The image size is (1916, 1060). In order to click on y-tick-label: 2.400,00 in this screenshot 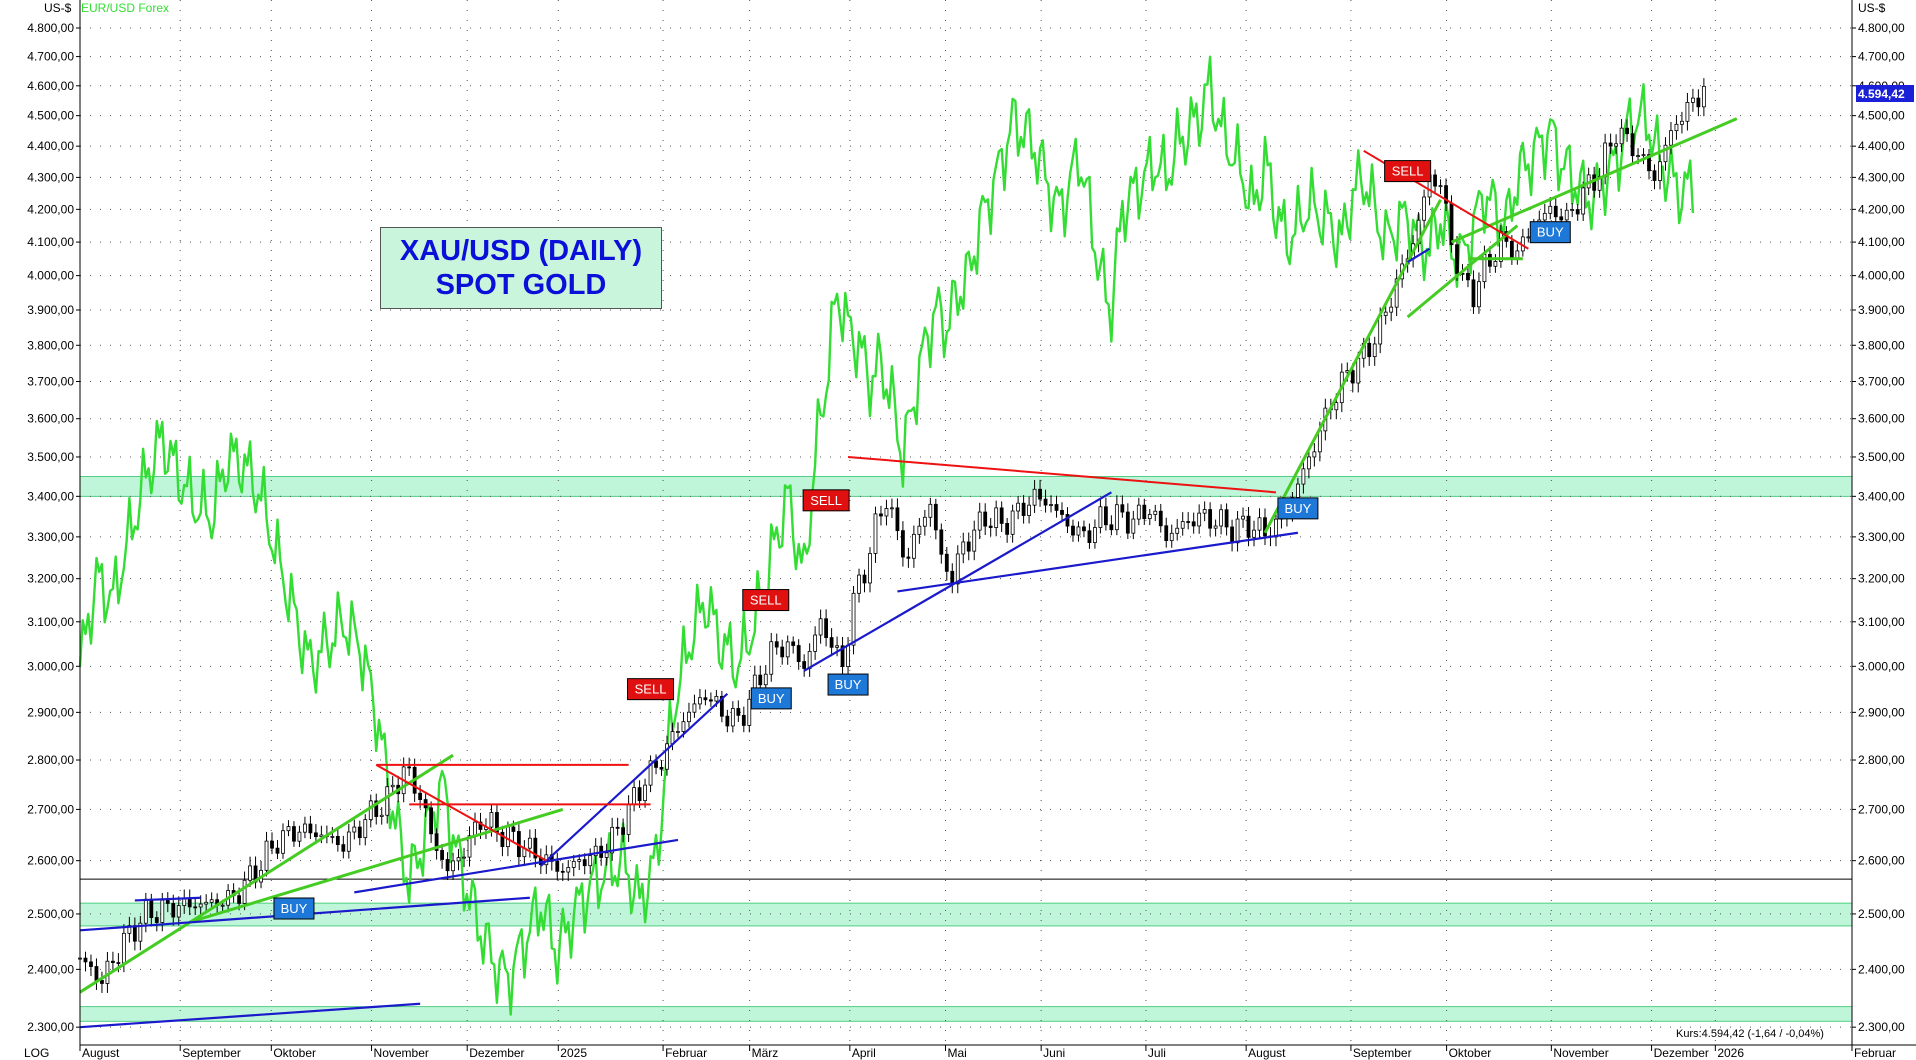, I will do `click(1881, 969)`.